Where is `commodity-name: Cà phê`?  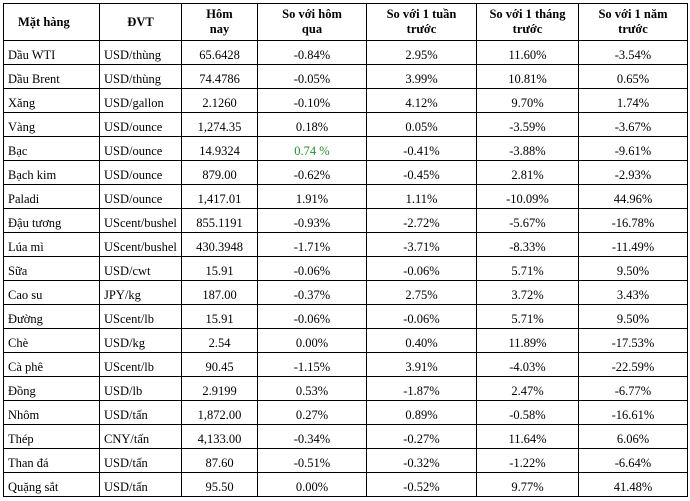
commodity-name: Cà phê is located at coordinates (51, 364).